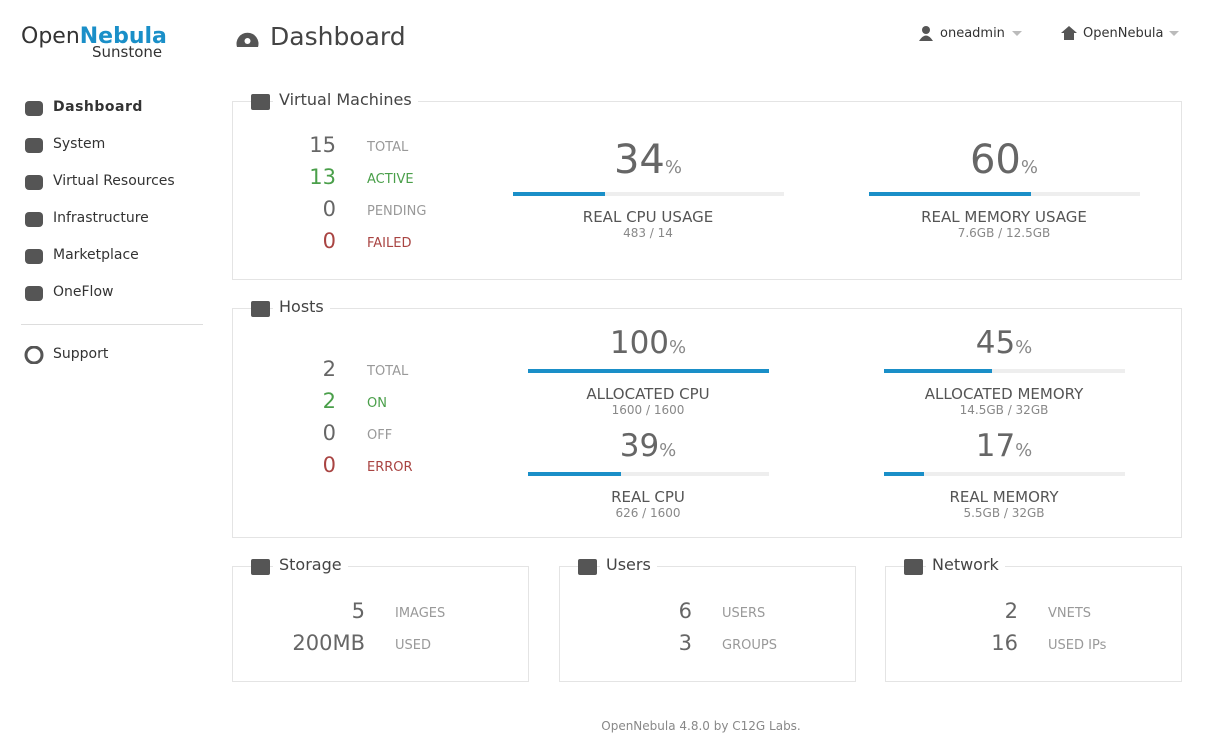 The image size is (1224, 747). What do you see at coordinates (685, 643) in the screenshot?
I see `stat-value: 3` at bounding box center [685, 643].